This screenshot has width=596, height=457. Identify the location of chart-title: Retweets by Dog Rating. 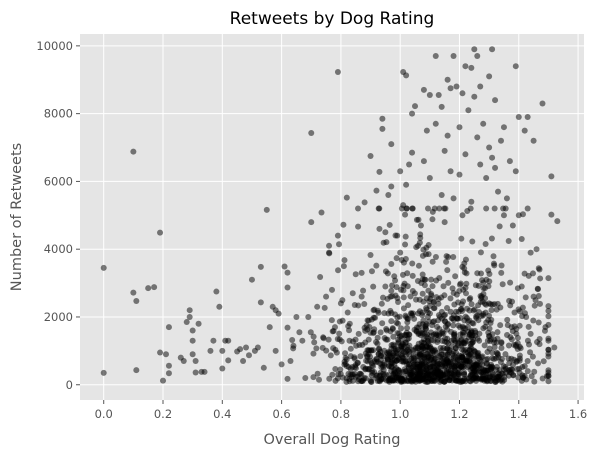
(332, 19).